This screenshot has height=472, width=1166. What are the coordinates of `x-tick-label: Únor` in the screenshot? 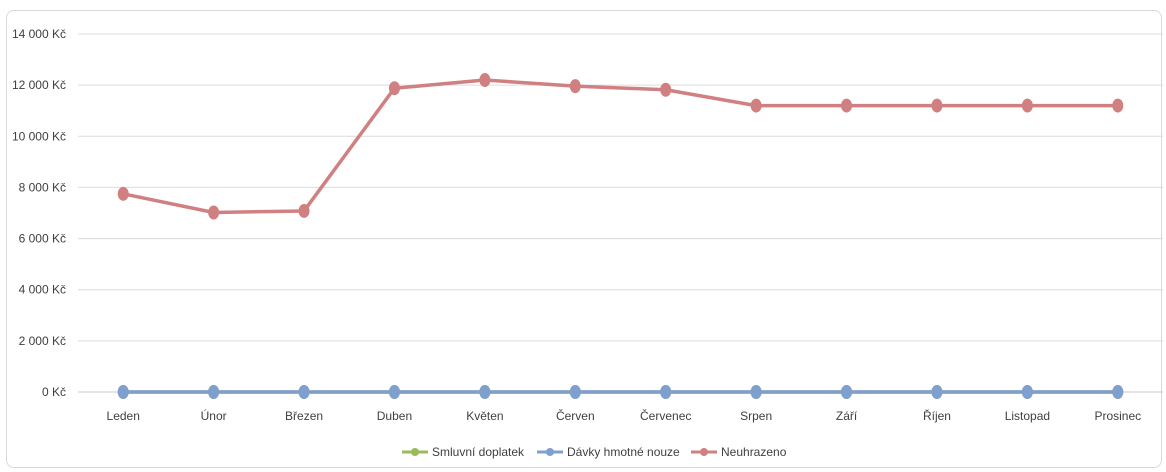 It's located at (214, 415).